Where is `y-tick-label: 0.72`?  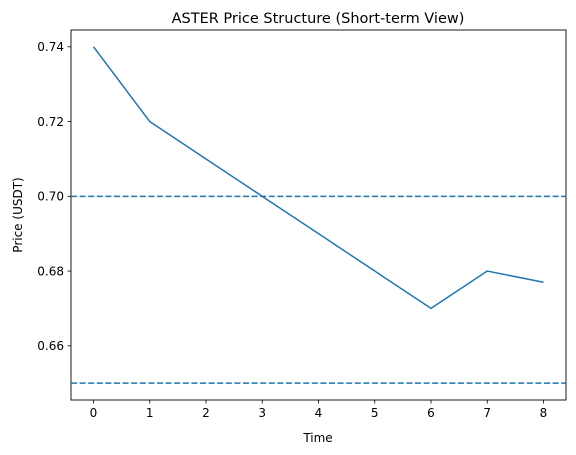 y-tick-label: 0.72 is located at coordinates (50, 122).